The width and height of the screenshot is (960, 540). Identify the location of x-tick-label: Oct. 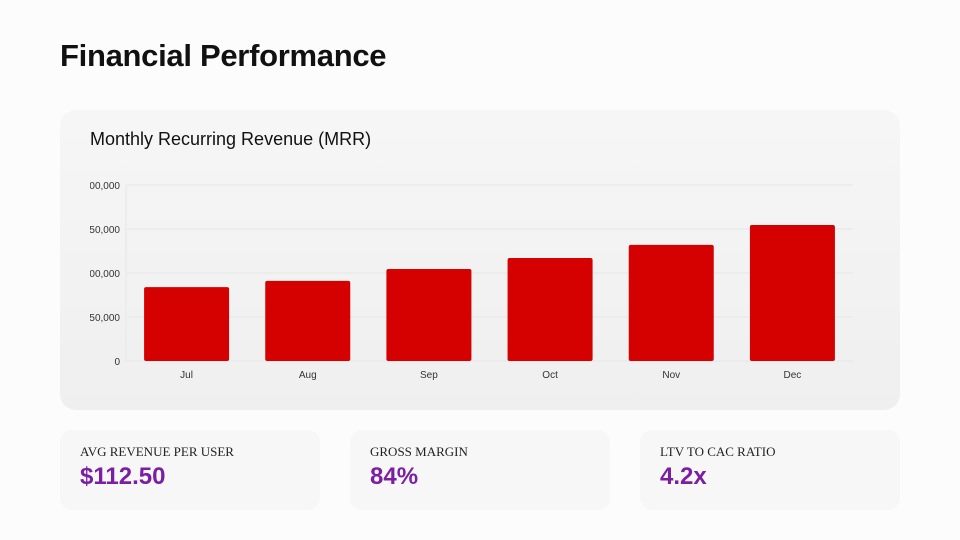
(550, 375).